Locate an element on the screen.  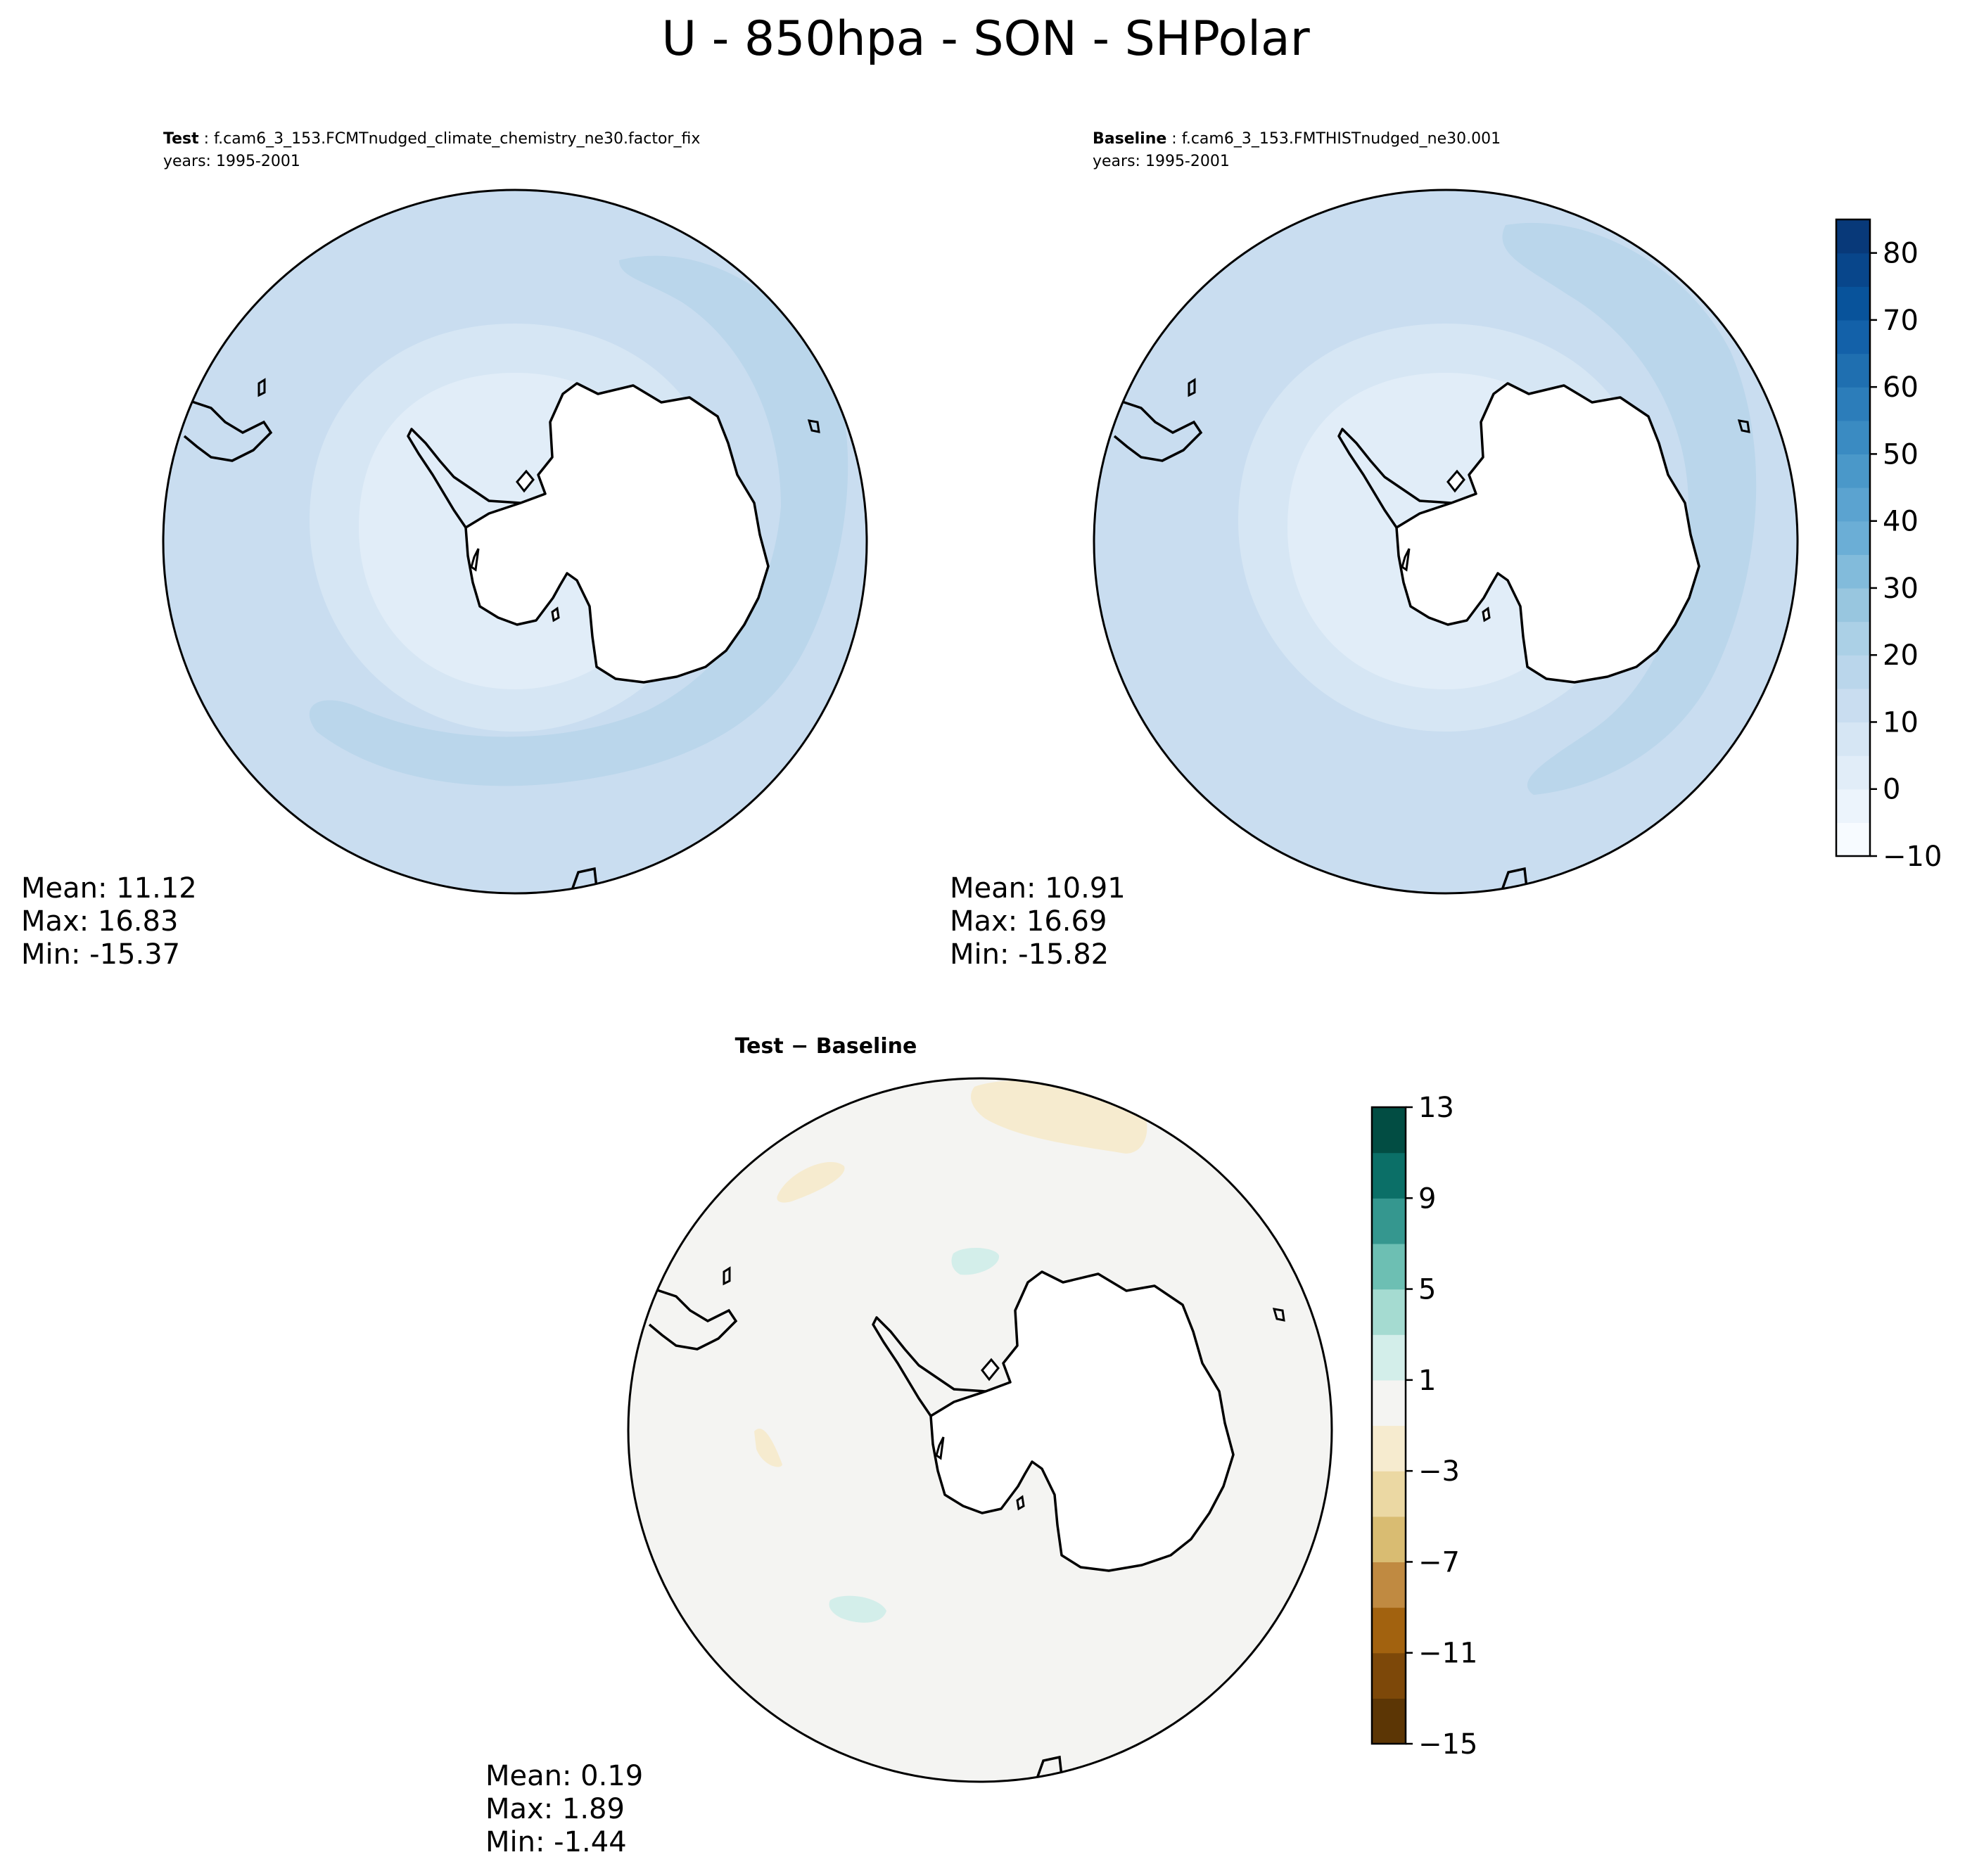
test-min: Min: -15.37 is located at coordinates (101, 955).